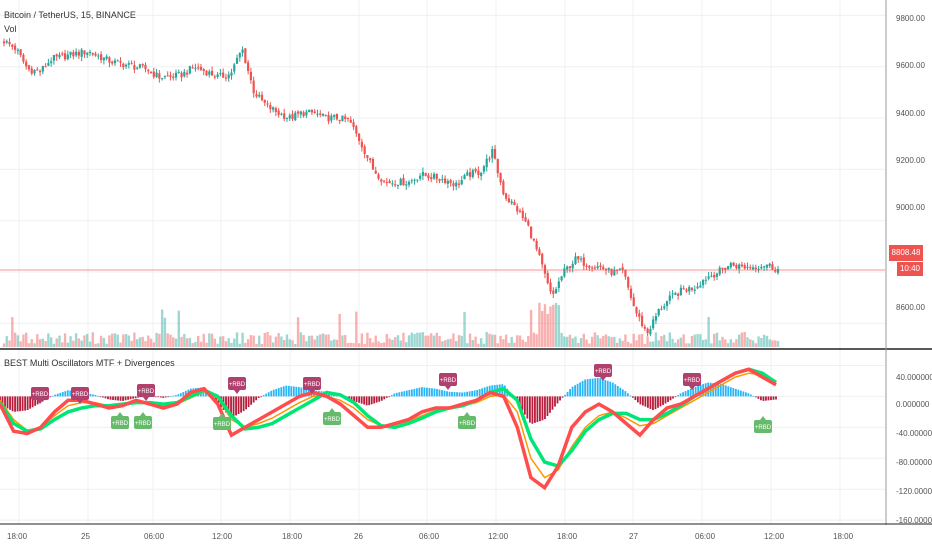  What do you see at coordinates (89, 363) in the screenshot?
I see `oscillator-title: BEST Multi Oscillators MTF + Divergences` at bounding box center [89, 363].